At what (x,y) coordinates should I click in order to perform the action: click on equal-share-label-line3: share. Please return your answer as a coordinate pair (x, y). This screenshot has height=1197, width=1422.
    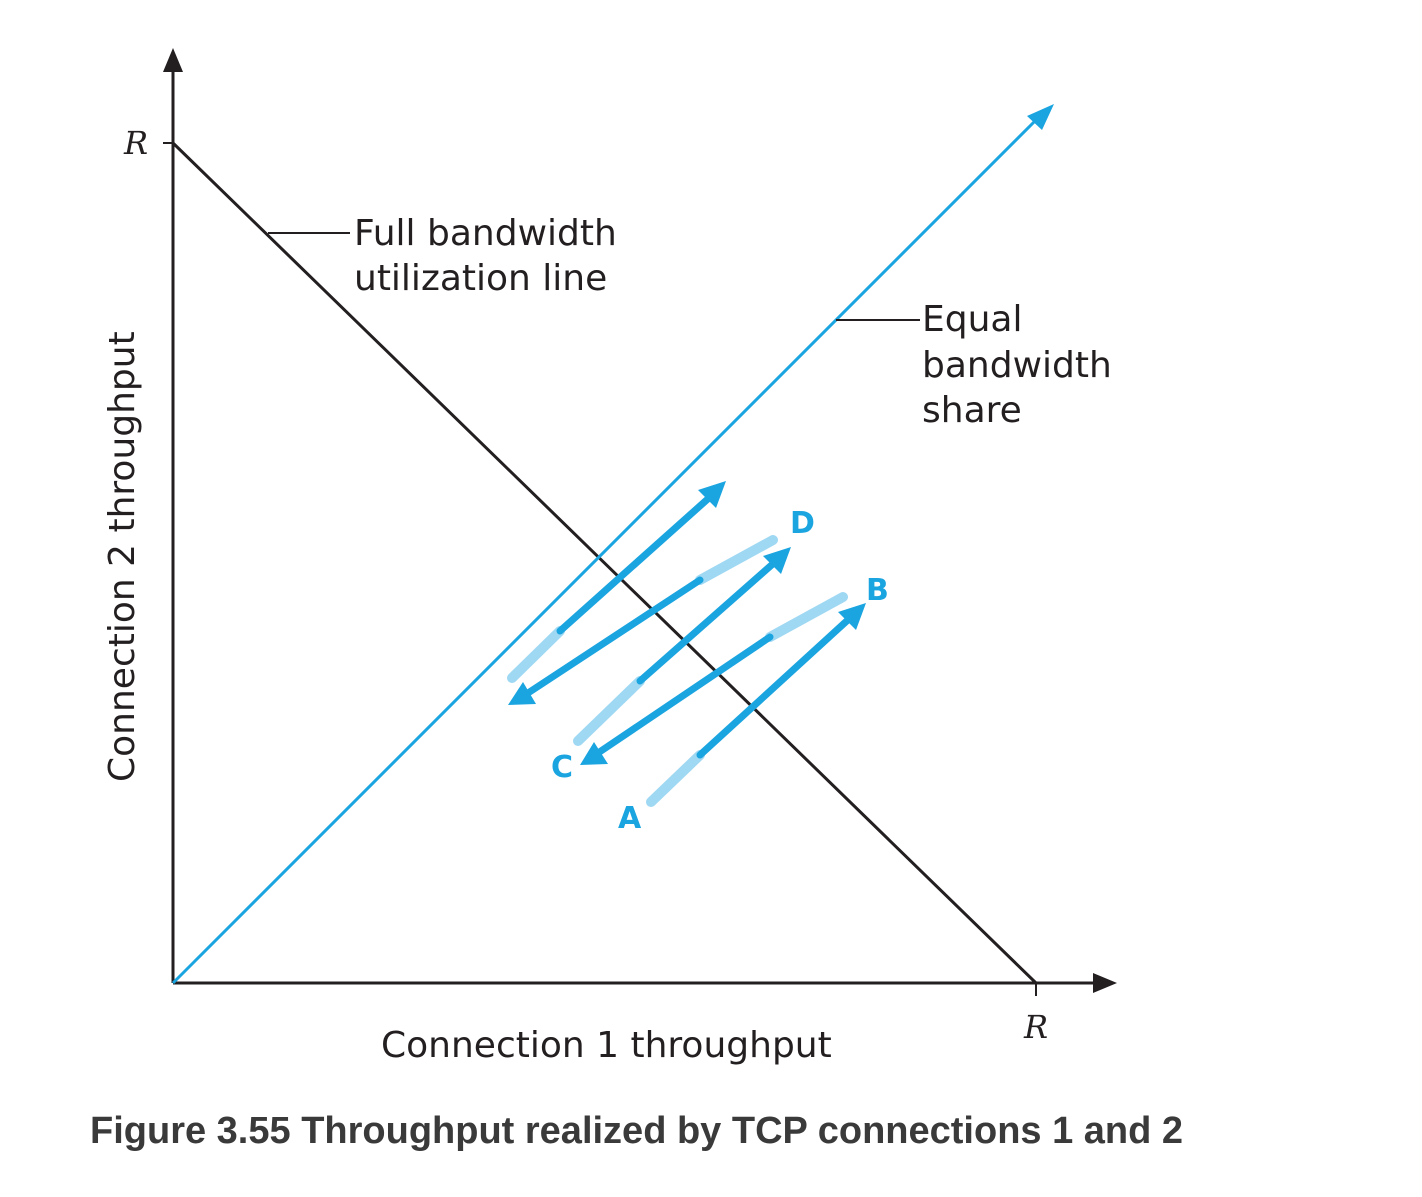
    Looking at the image, I should click on (972, 410).